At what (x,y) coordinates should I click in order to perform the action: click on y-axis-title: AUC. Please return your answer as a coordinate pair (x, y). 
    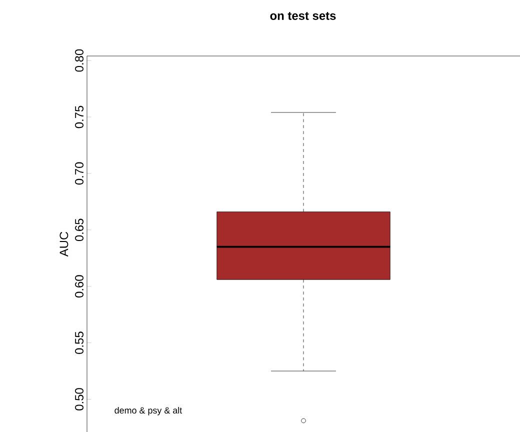
    Looking at the image, I should click on (64, 244).